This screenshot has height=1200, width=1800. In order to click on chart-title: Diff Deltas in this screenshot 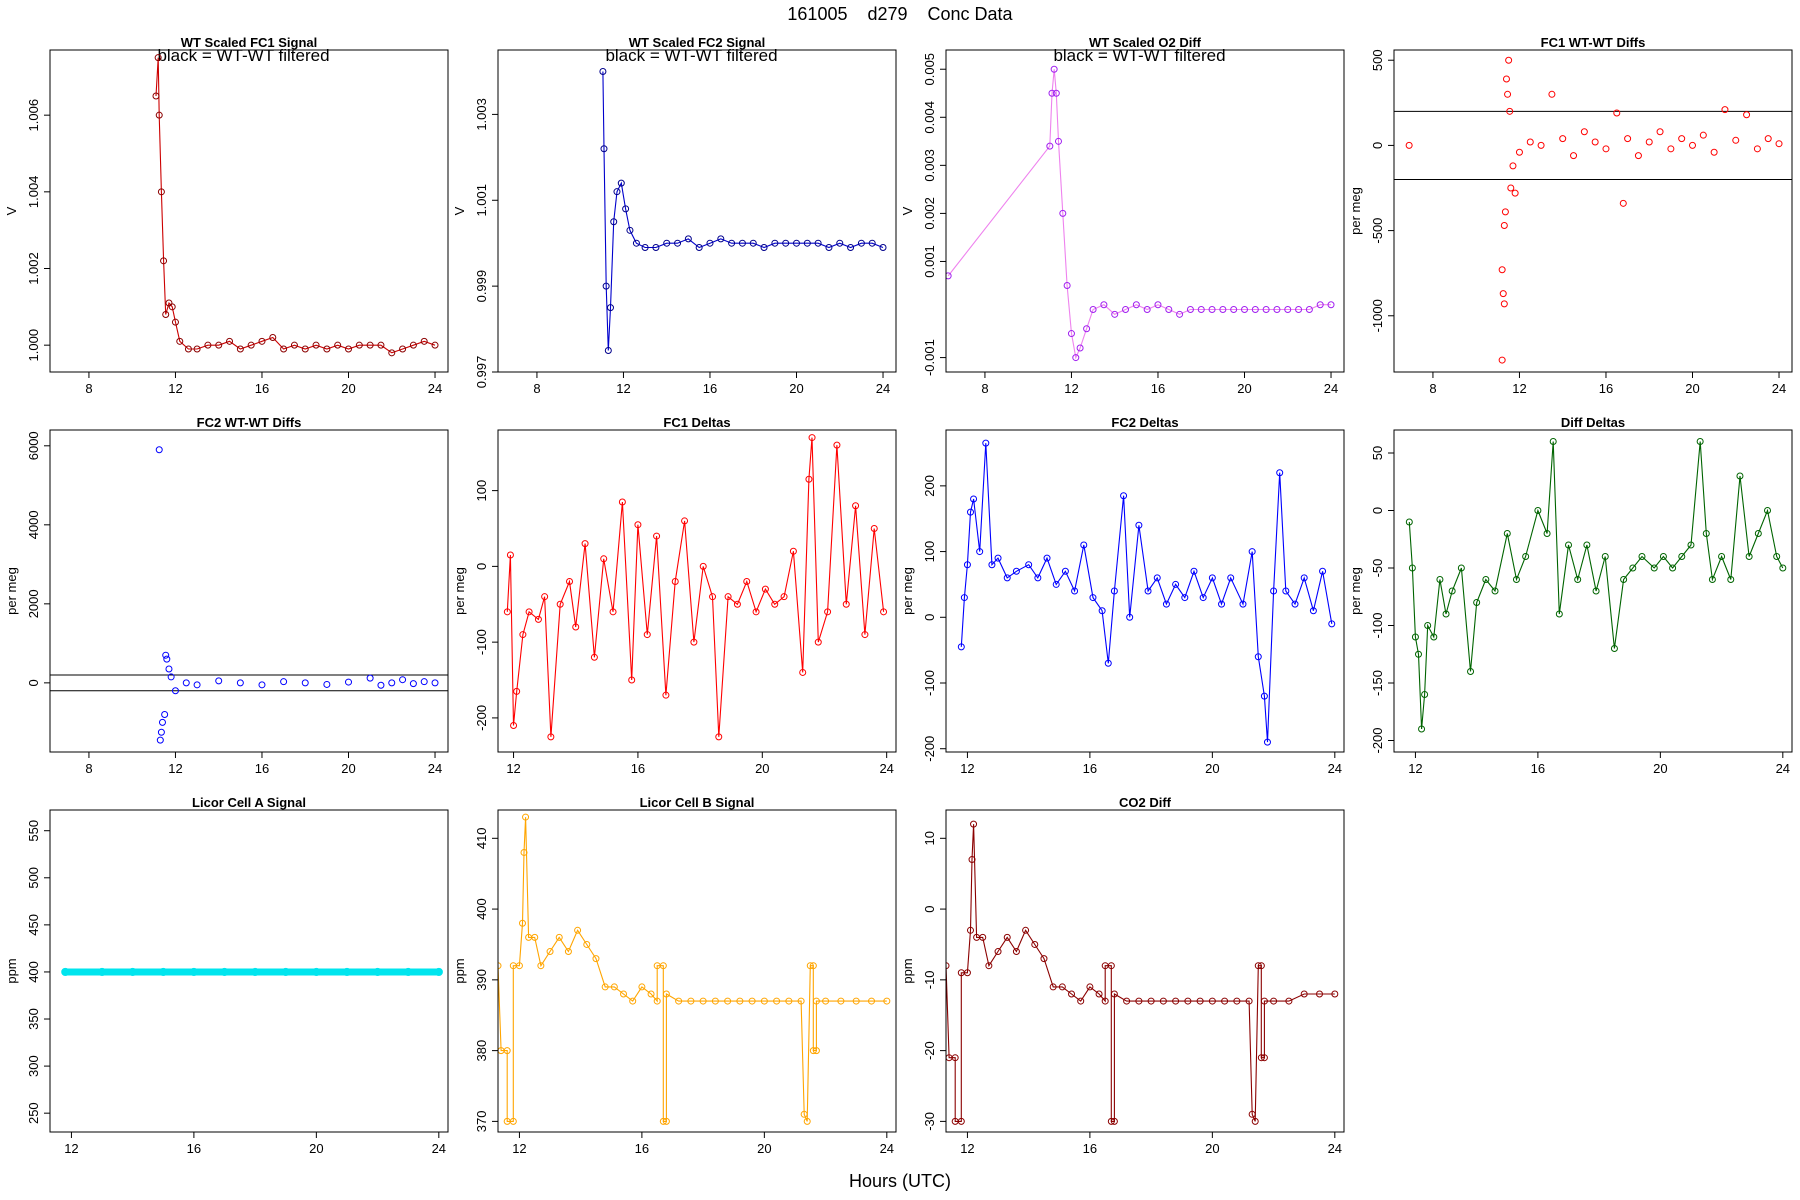, I will do `click(1593, 422)`.